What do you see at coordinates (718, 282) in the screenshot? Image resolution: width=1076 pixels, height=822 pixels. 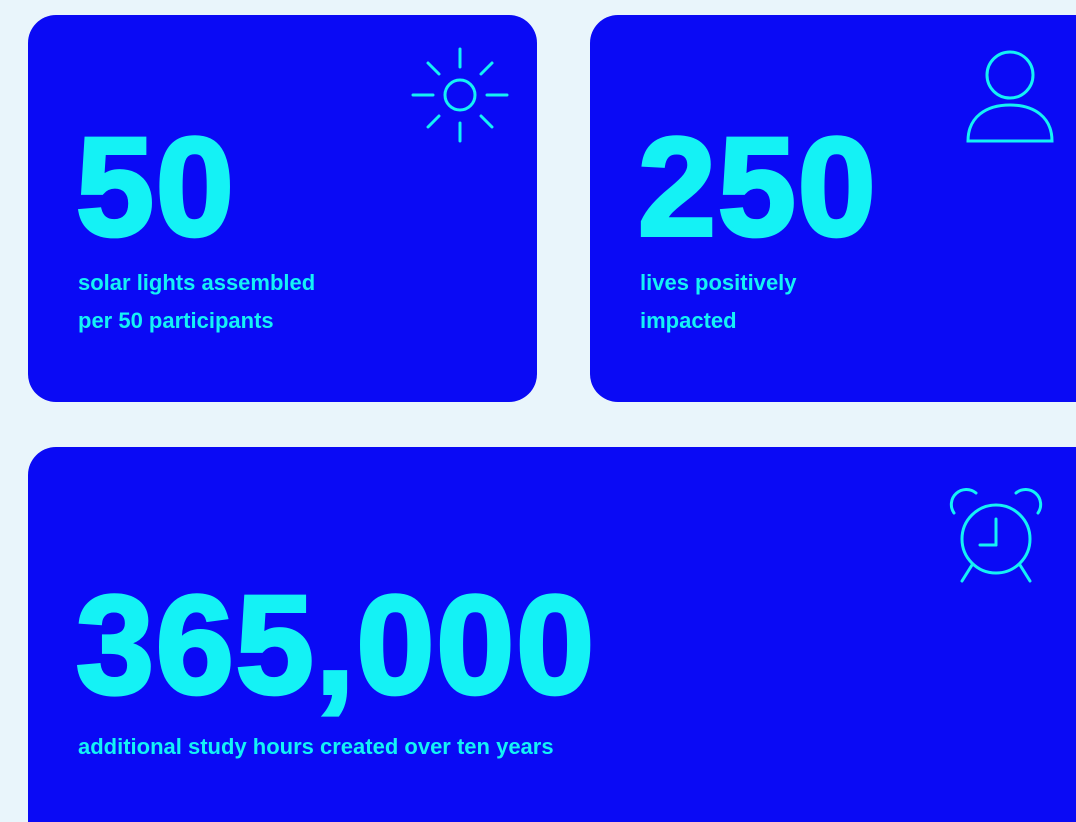 I see `label-line: lives positively` at bounding box center [718, 282].